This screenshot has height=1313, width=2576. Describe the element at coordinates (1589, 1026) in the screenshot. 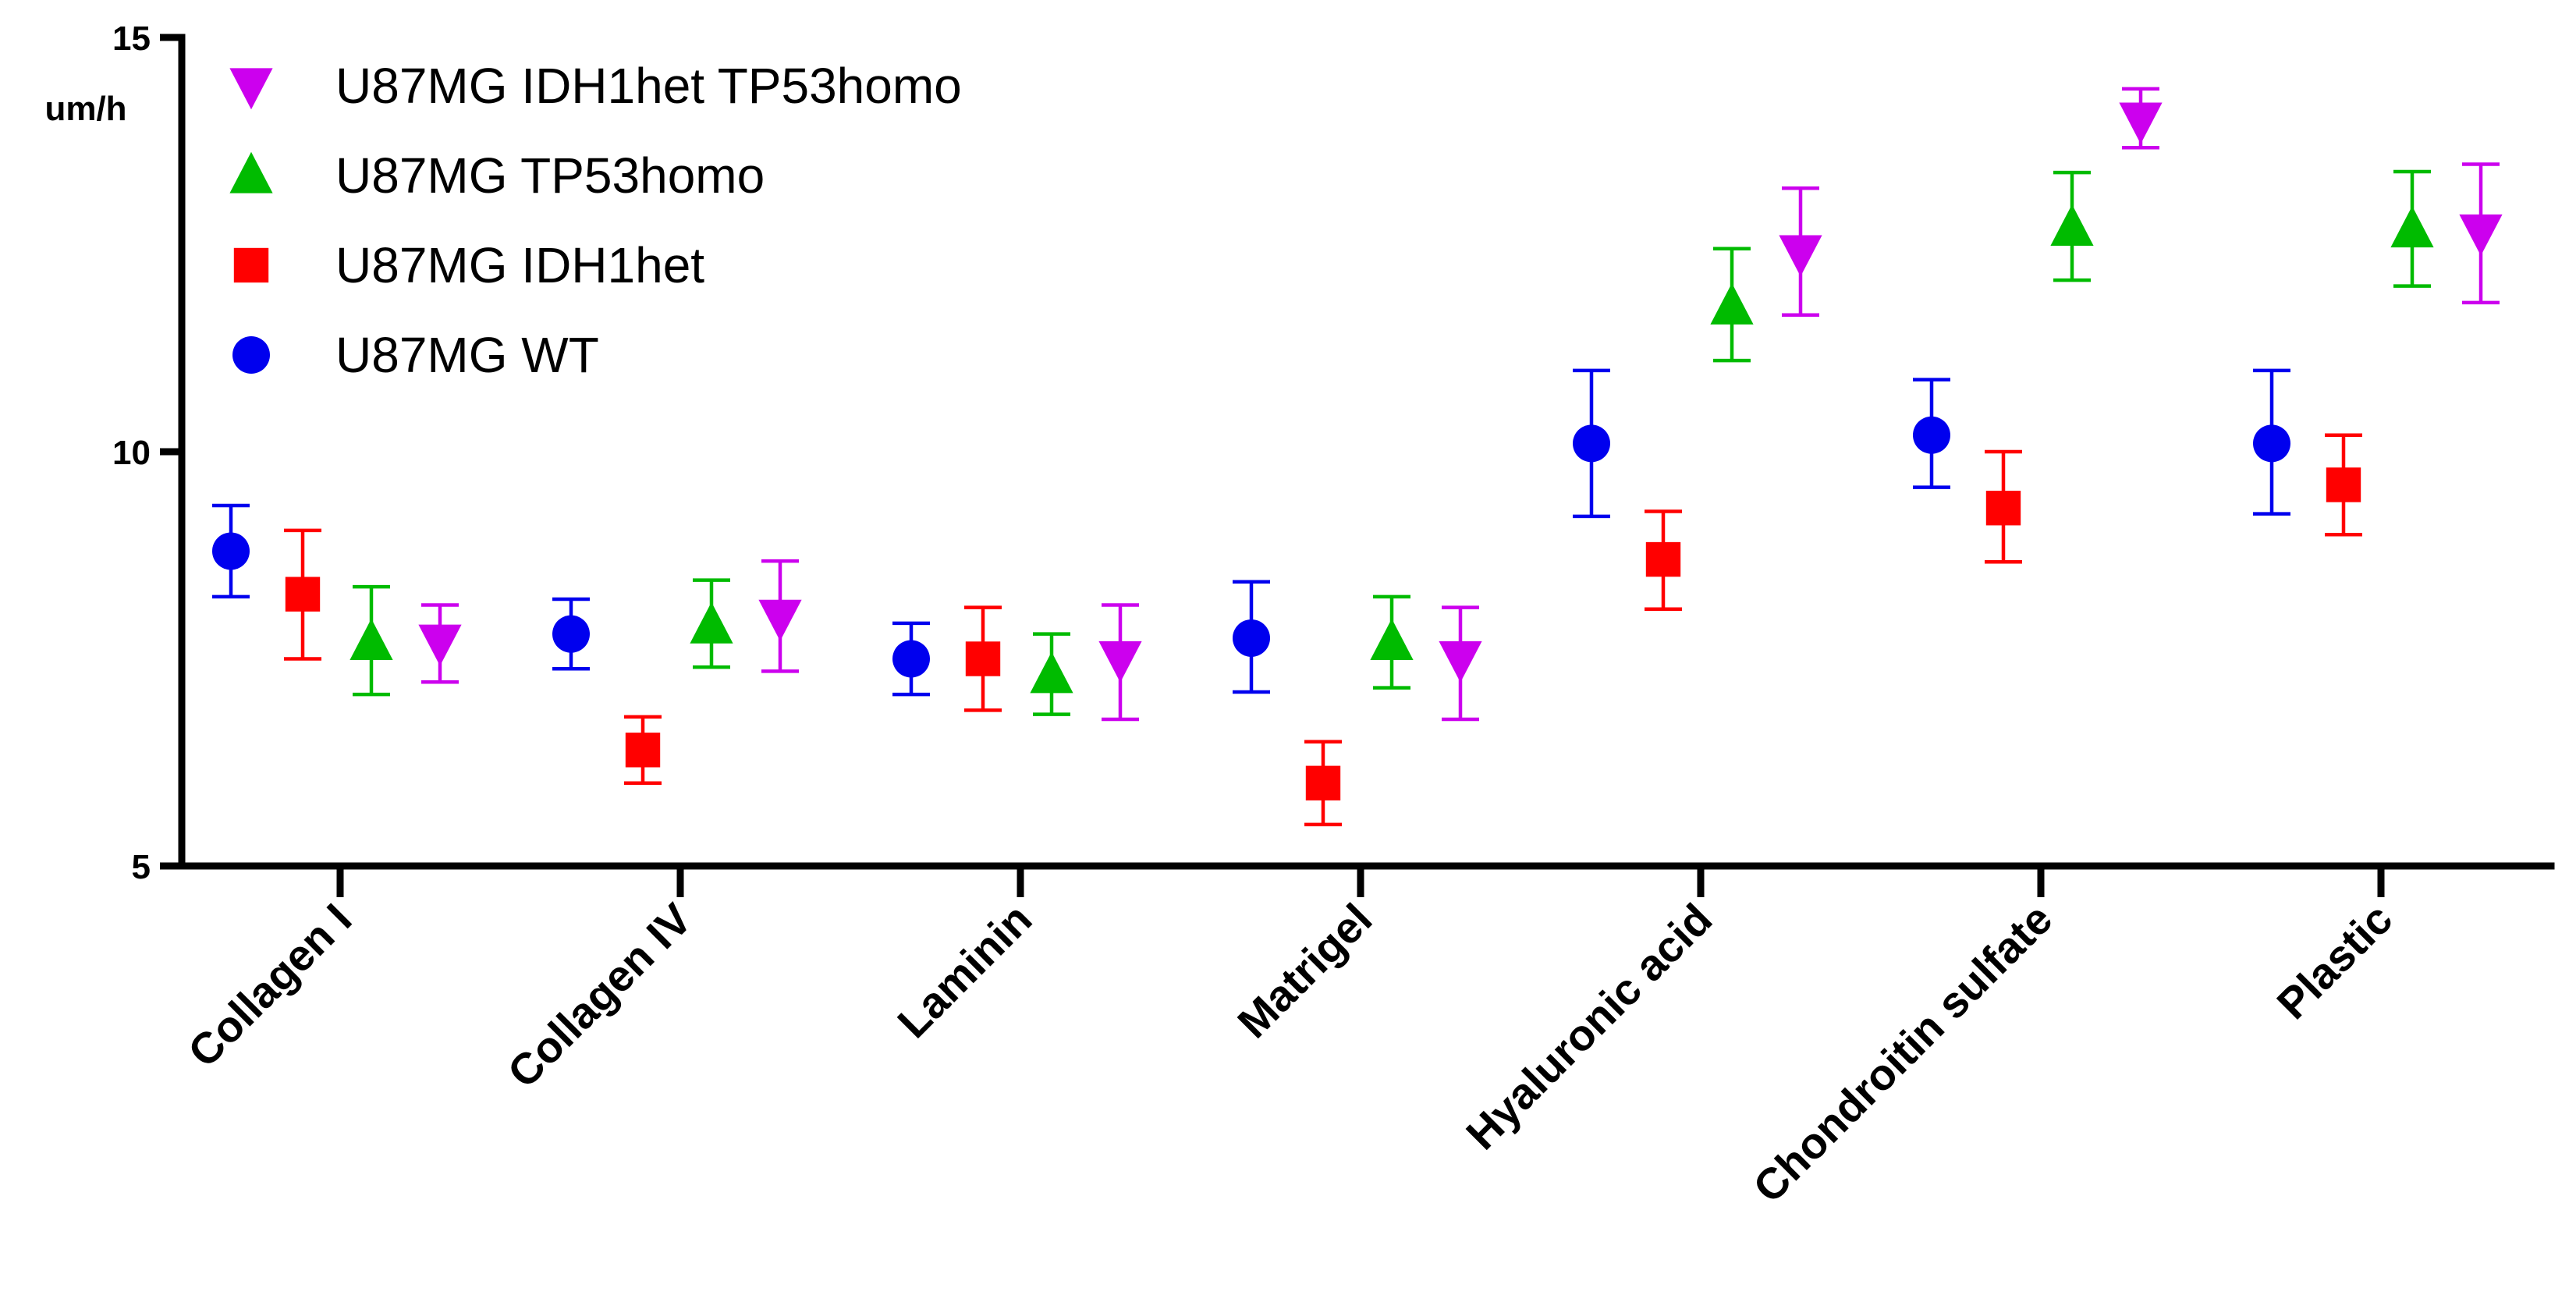

I see `x-tick-label: Hyaluronic acid` at that location.